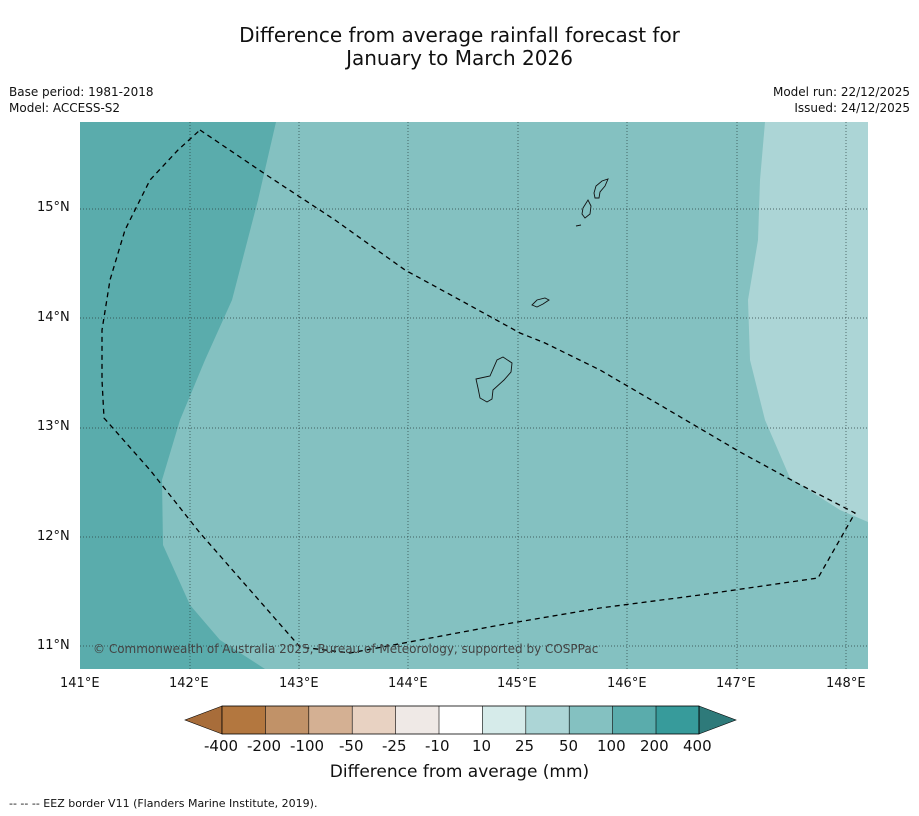 The height and width of the screenshot is (816, 919). Describe the element at coordinates (846, 683) in the screenshot. I see `lon-label: 148°E` at that location.